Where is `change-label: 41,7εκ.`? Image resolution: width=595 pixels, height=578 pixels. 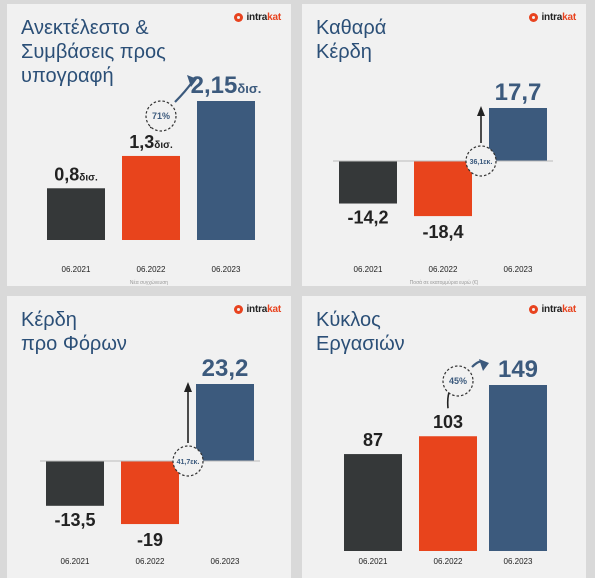 change-label: 41,7εκ. is located at coordinates (188, 462).